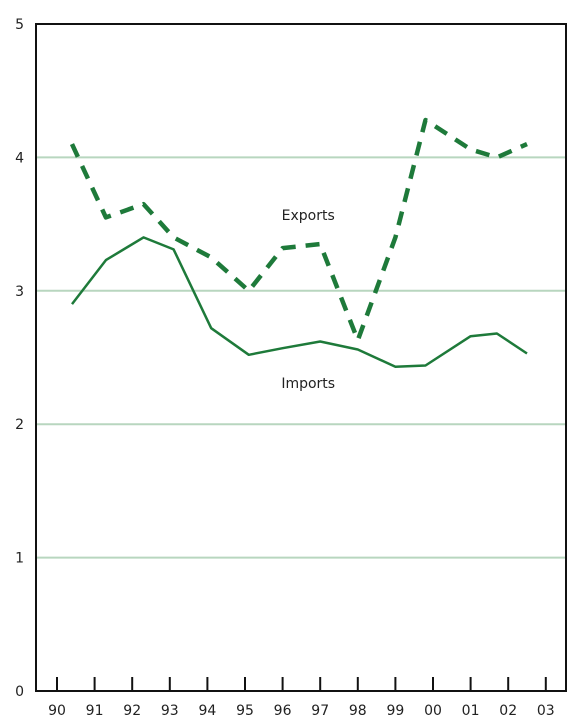  I want to click on imports-label: Imports, so click(308, 384).